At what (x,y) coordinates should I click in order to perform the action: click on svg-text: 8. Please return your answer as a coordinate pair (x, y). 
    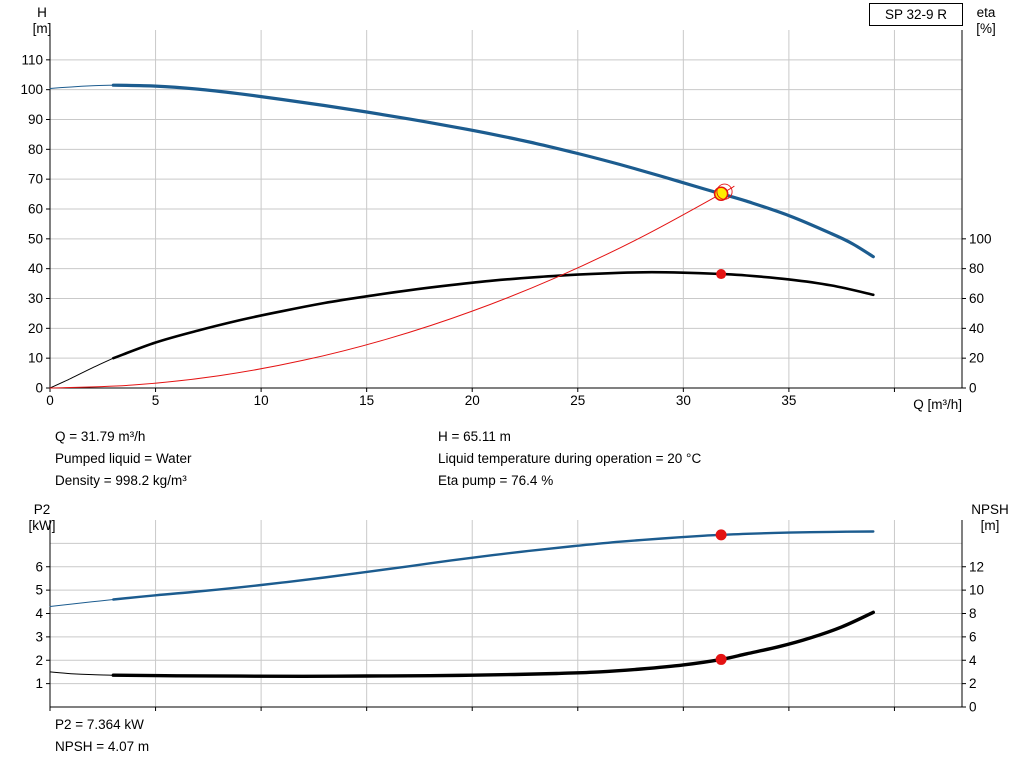
    Looking at the image, I should click on (973, 613).